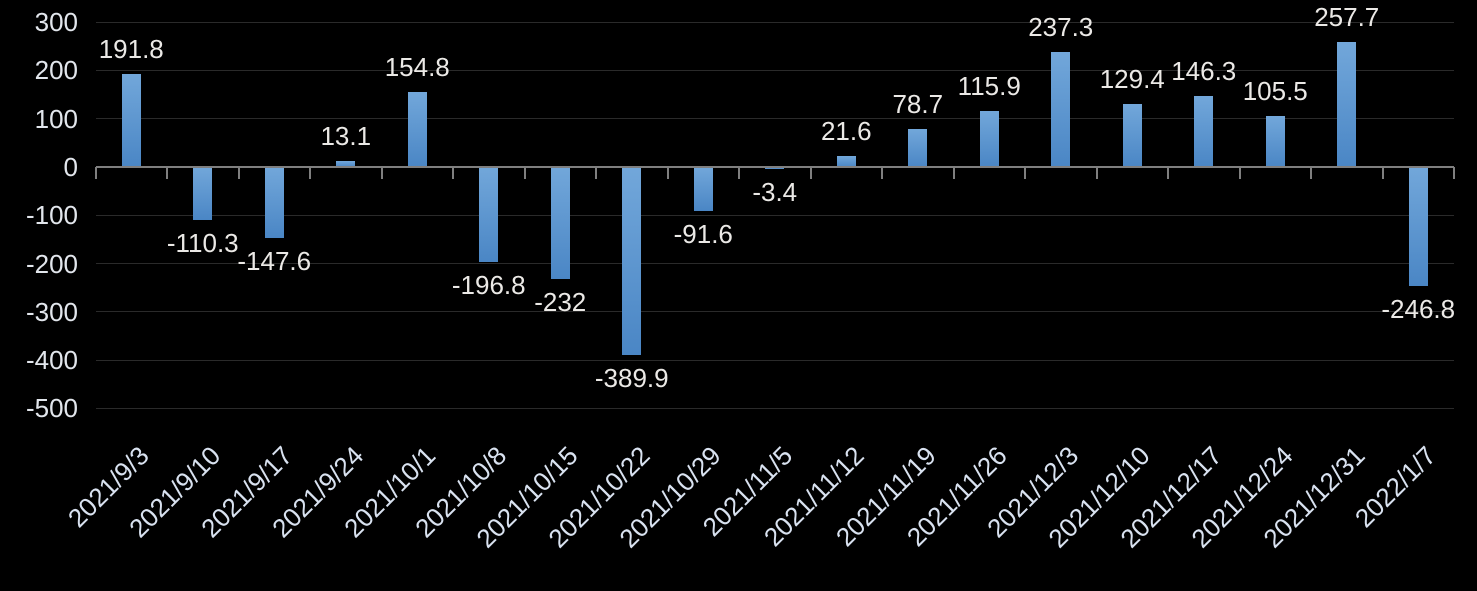  I want to click on bar-value-label: 21.6, so click(846, 131).